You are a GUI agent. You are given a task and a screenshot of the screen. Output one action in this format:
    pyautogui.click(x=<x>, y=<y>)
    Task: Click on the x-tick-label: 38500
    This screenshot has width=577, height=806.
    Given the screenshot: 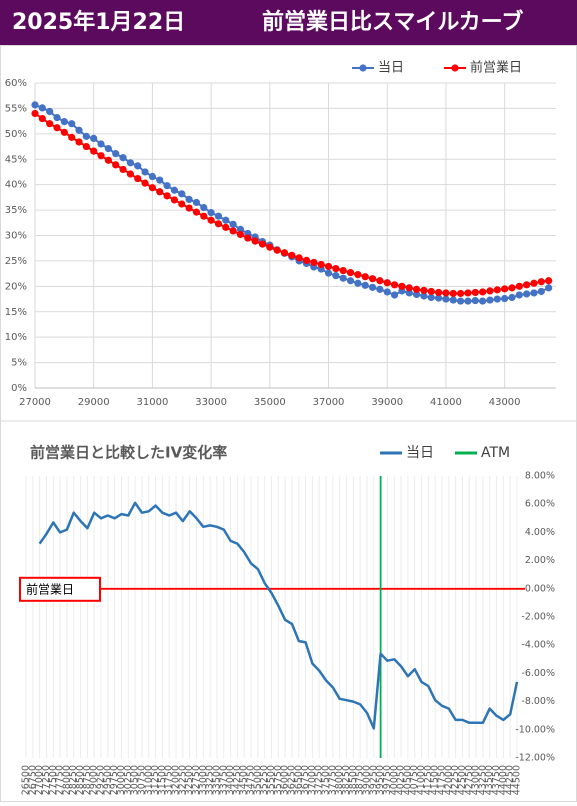 What is the action you would take?
    pyautogui.click(x=353, y=780)
    